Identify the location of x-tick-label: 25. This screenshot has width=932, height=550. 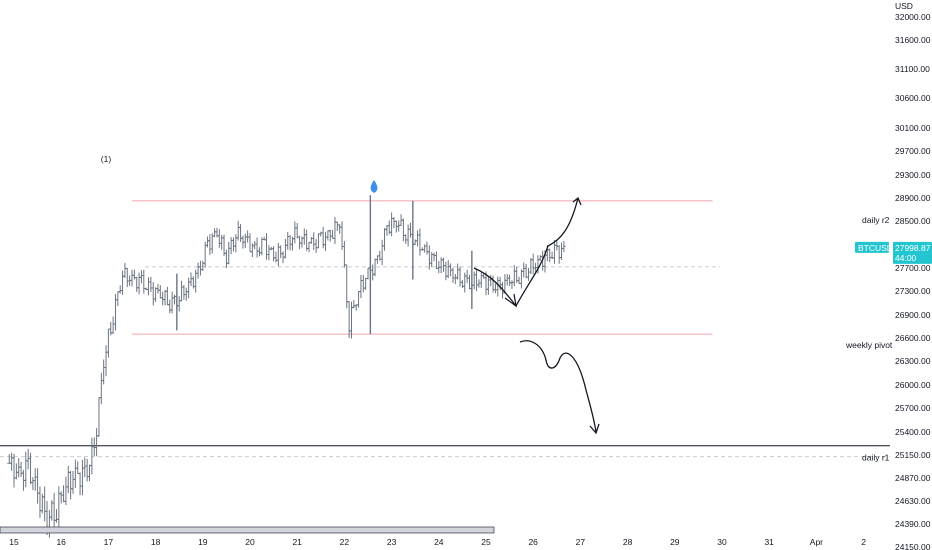
(486, 542).